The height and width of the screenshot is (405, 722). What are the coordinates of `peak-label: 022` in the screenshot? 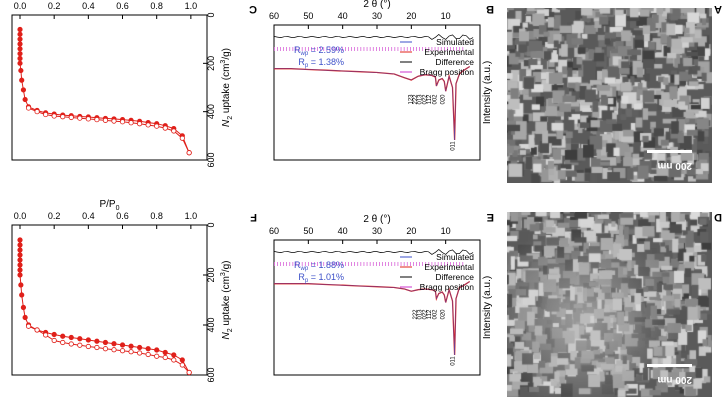 It's located at (425, 99).